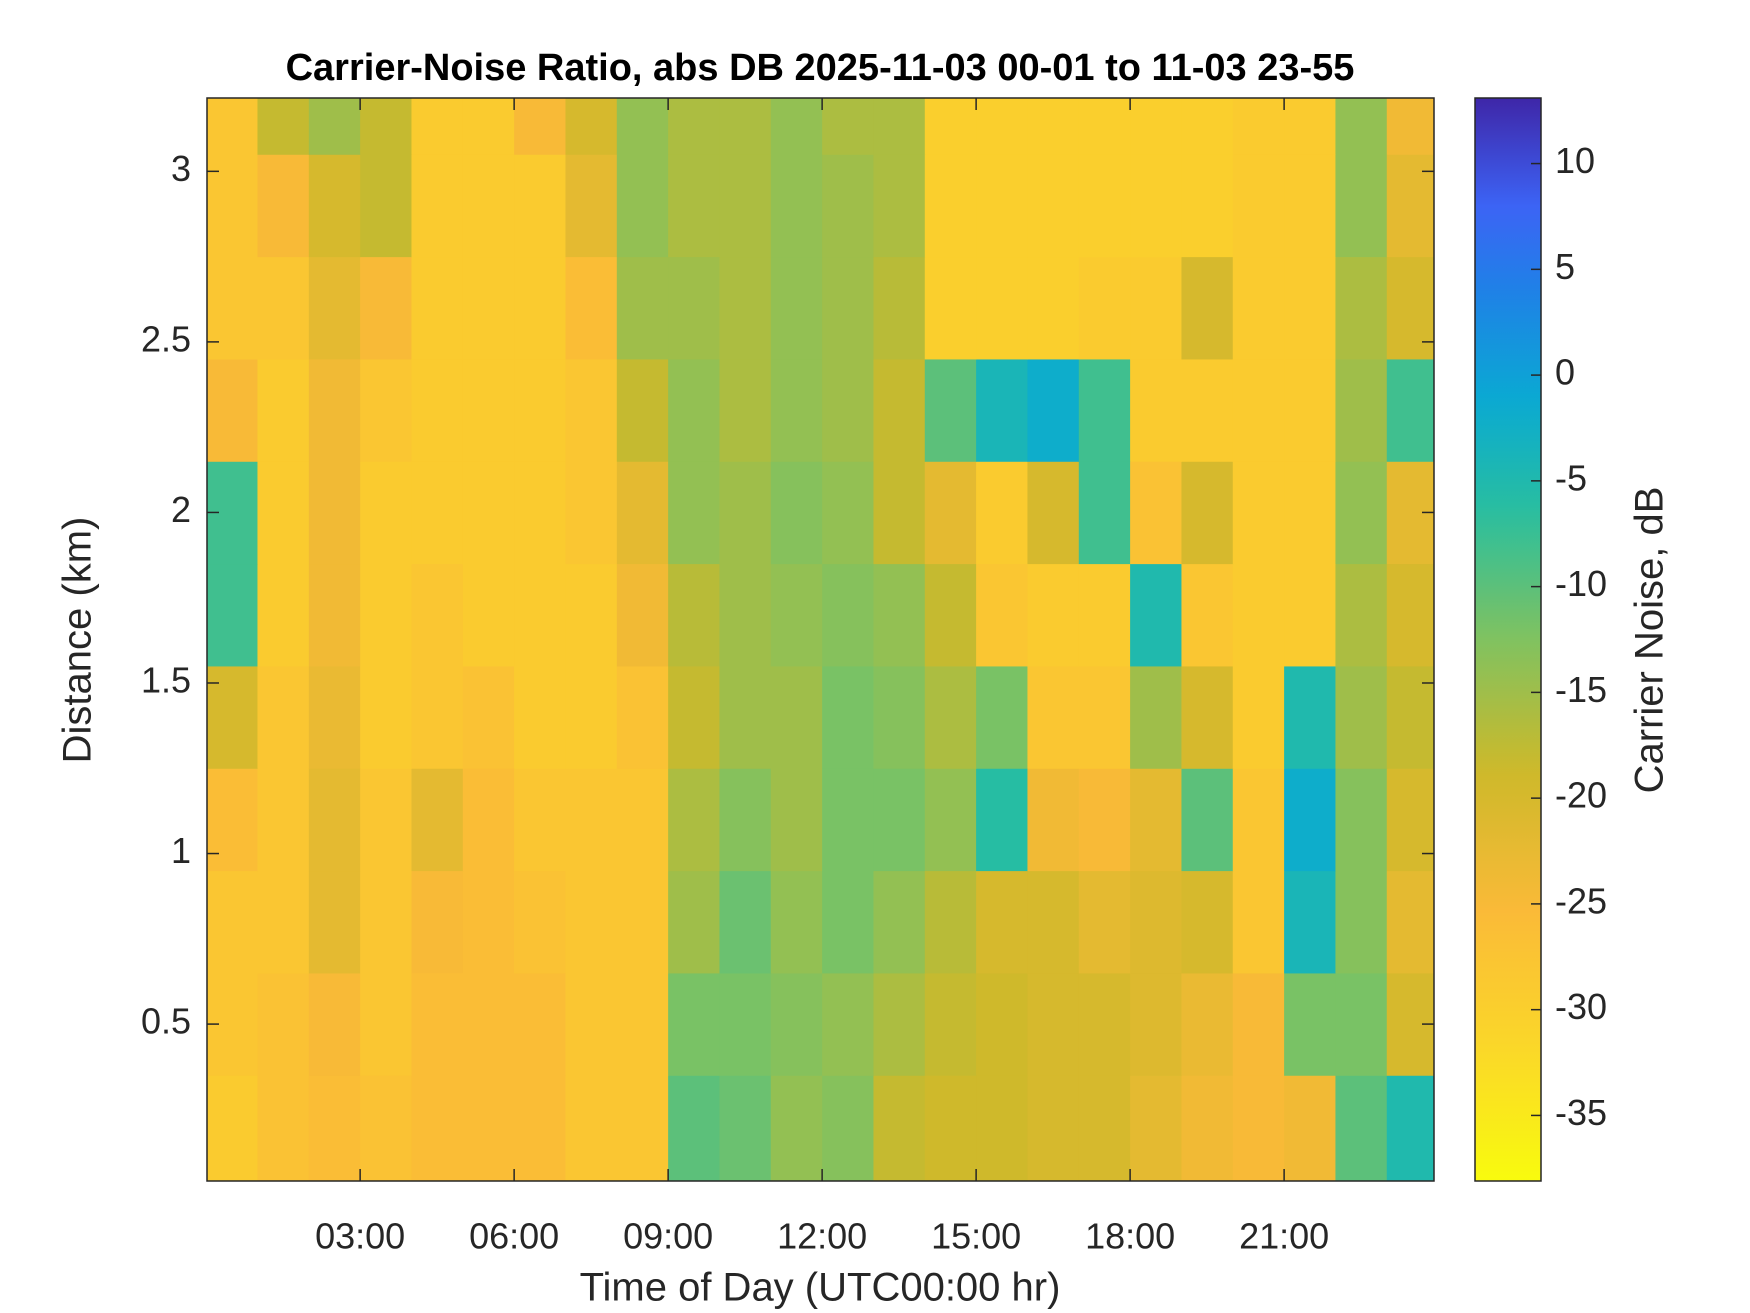 The height and width of the screenshot is (1313, 1750). What do you see at coordinates (1284, 1236) in the screenshot?
I see `x-tick-label: 21:00` at bounding box center [1284, 1236].